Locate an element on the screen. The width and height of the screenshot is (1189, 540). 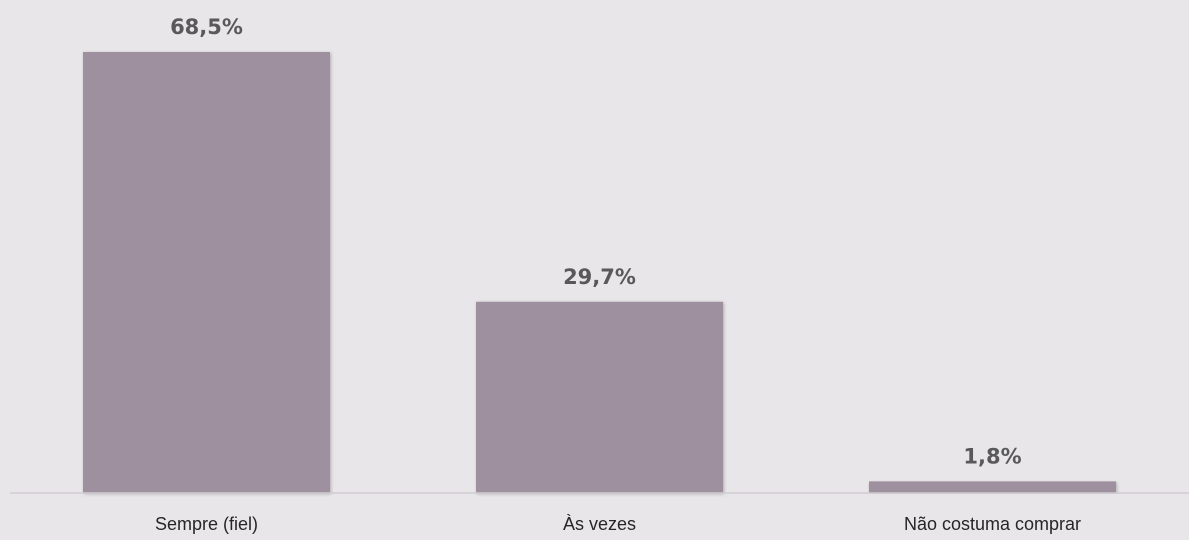
category-label-2: Não costuma comprar is located at coordinates (992, 524).